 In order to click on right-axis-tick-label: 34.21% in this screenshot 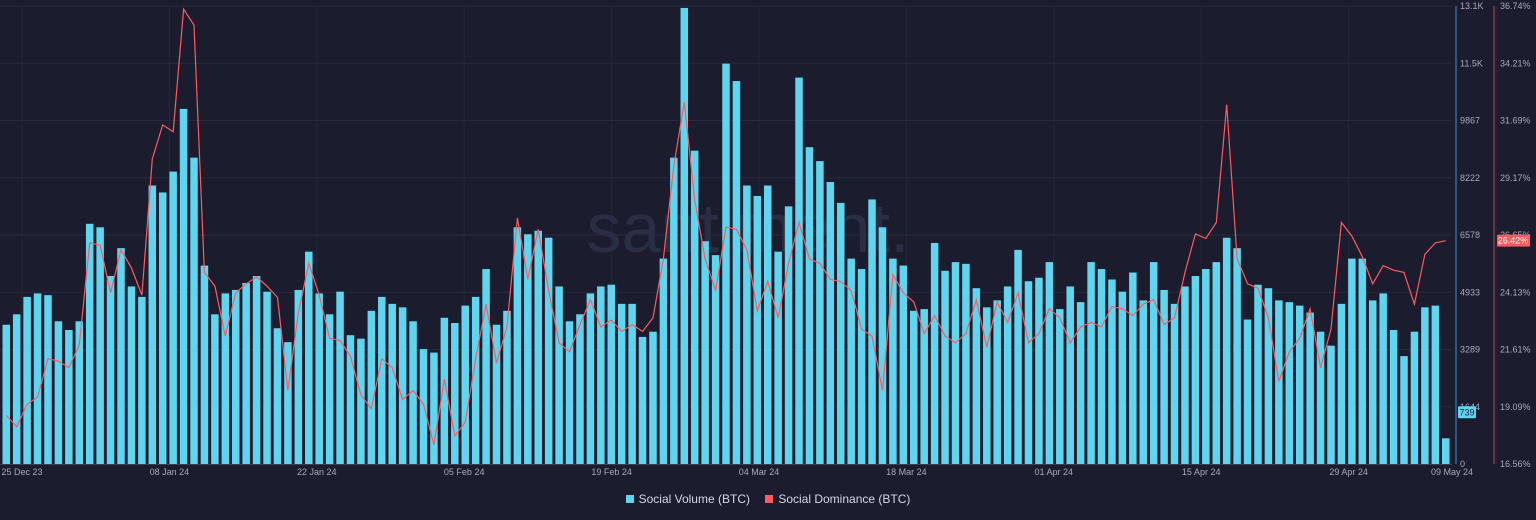, I will do `click(1515, 63)`.